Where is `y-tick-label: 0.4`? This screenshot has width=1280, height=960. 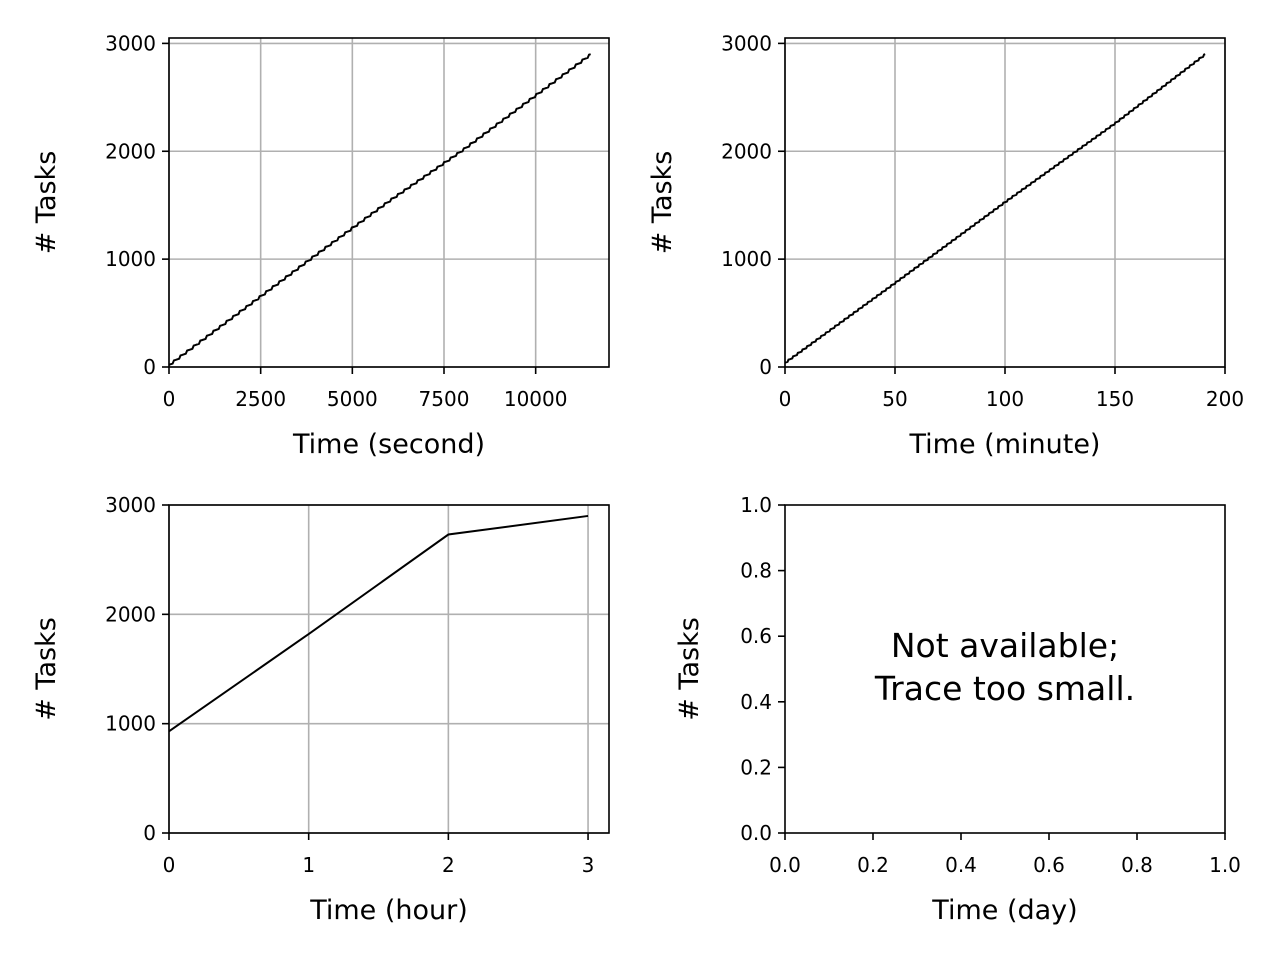 y-tick-label: 0.4 is located at coordinates (756, 702).